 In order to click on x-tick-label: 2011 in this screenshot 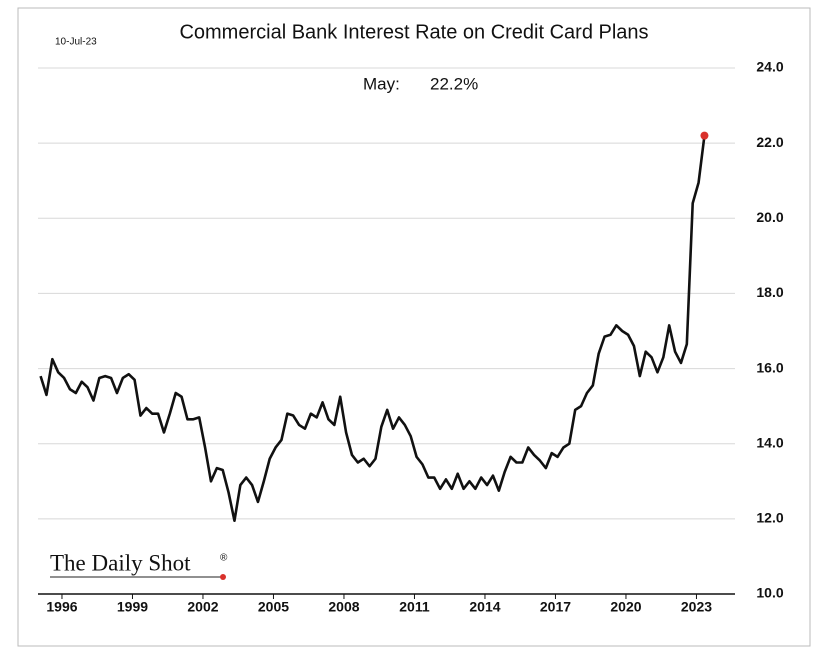, I will do `click(414, 607)`.